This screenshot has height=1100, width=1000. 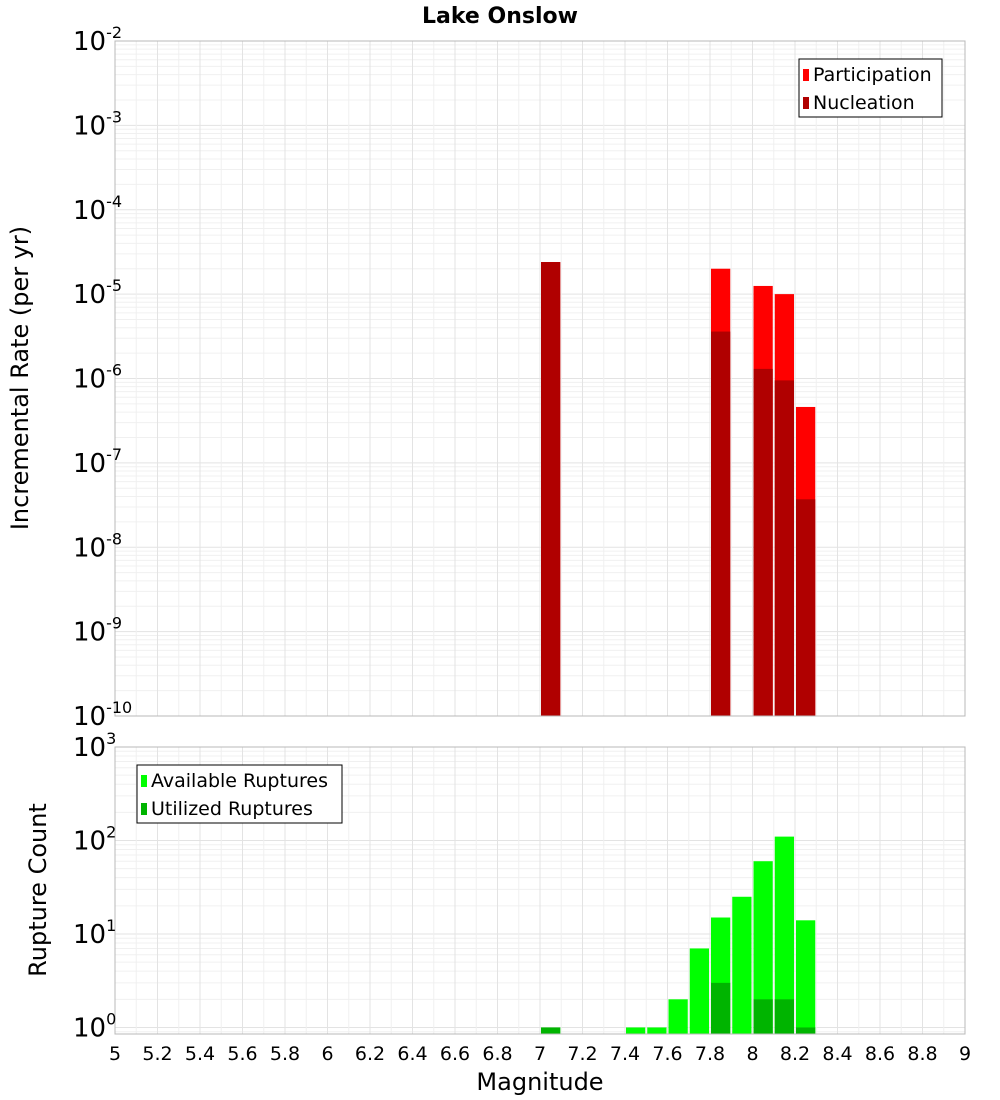 I want to click on x-tick-label: 5.8, so click(x=285, y=1054).